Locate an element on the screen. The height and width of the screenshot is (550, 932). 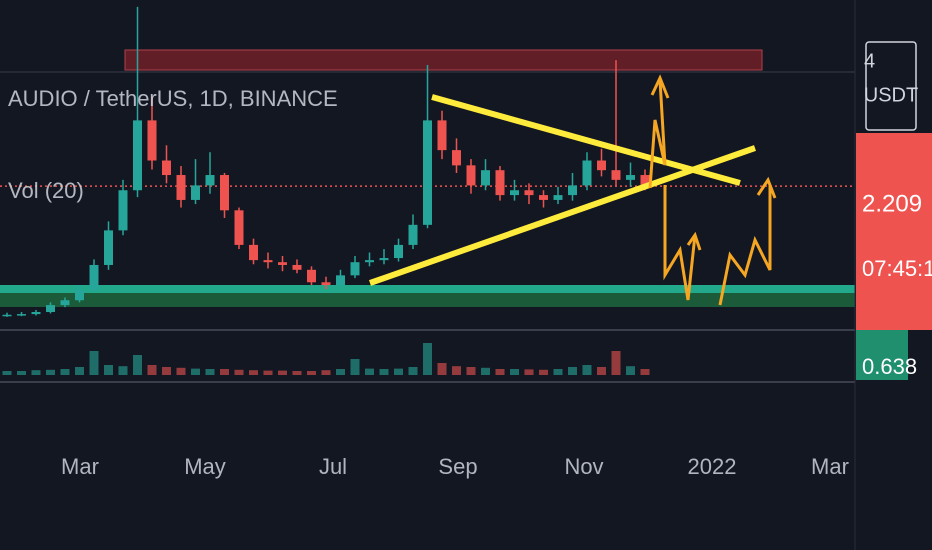
price-top-label: 4 is located at coordinates (869, 61).